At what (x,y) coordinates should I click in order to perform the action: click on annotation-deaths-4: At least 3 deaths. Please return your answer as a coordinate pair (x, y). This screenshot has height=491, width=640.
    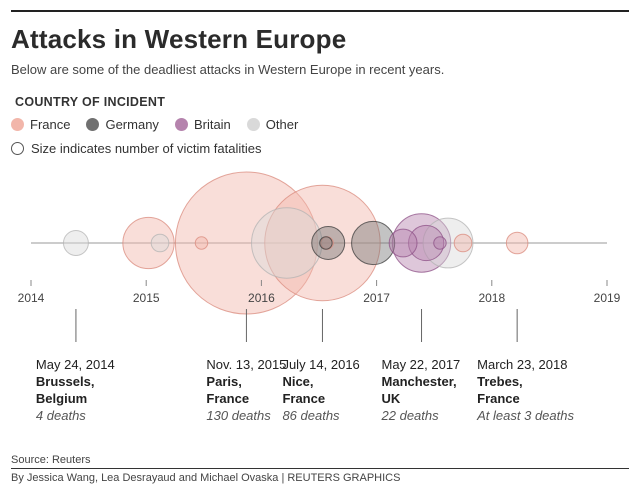
    Looking at the image, I should click on (525, 415).